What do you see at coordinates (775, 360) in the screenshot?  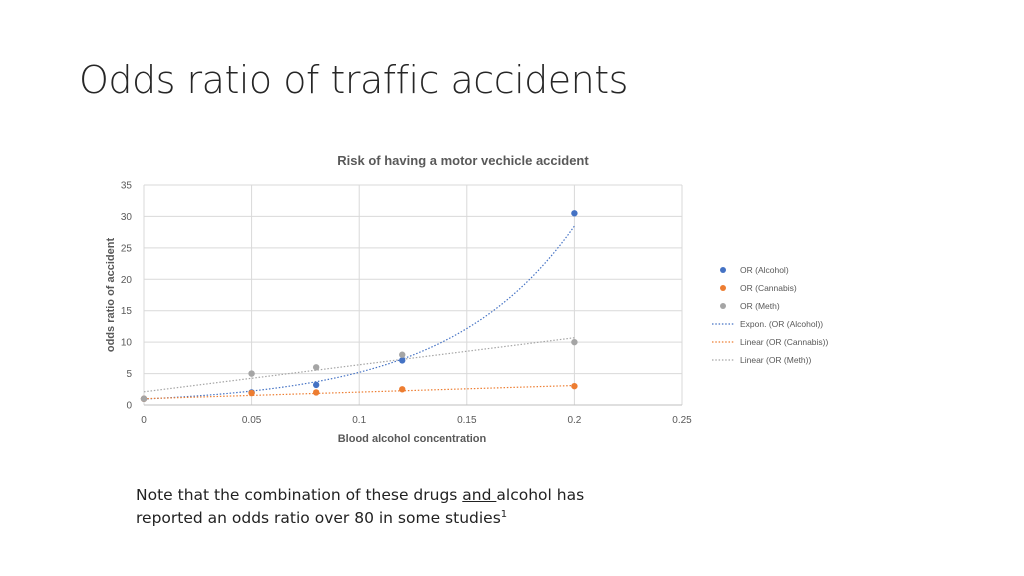 I see `legend-label: Linear (OR (Meth))` at bounding box center [775, 360].